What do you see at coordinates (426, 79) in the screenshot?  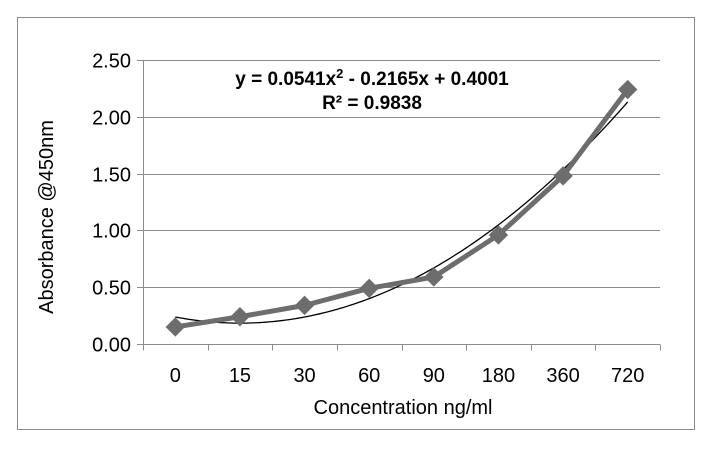 I see `equation-rest: - 0.2165x + 0.4001` at bounding box center [426, 79].